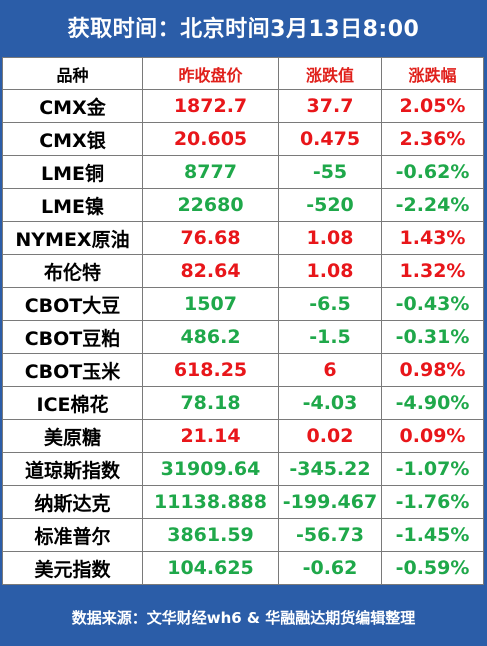 This screenshot has height=646, width=487. Describe the element at coordinates (330, 535) in the screenshot. I see `cell-change: -56.73` at that location.